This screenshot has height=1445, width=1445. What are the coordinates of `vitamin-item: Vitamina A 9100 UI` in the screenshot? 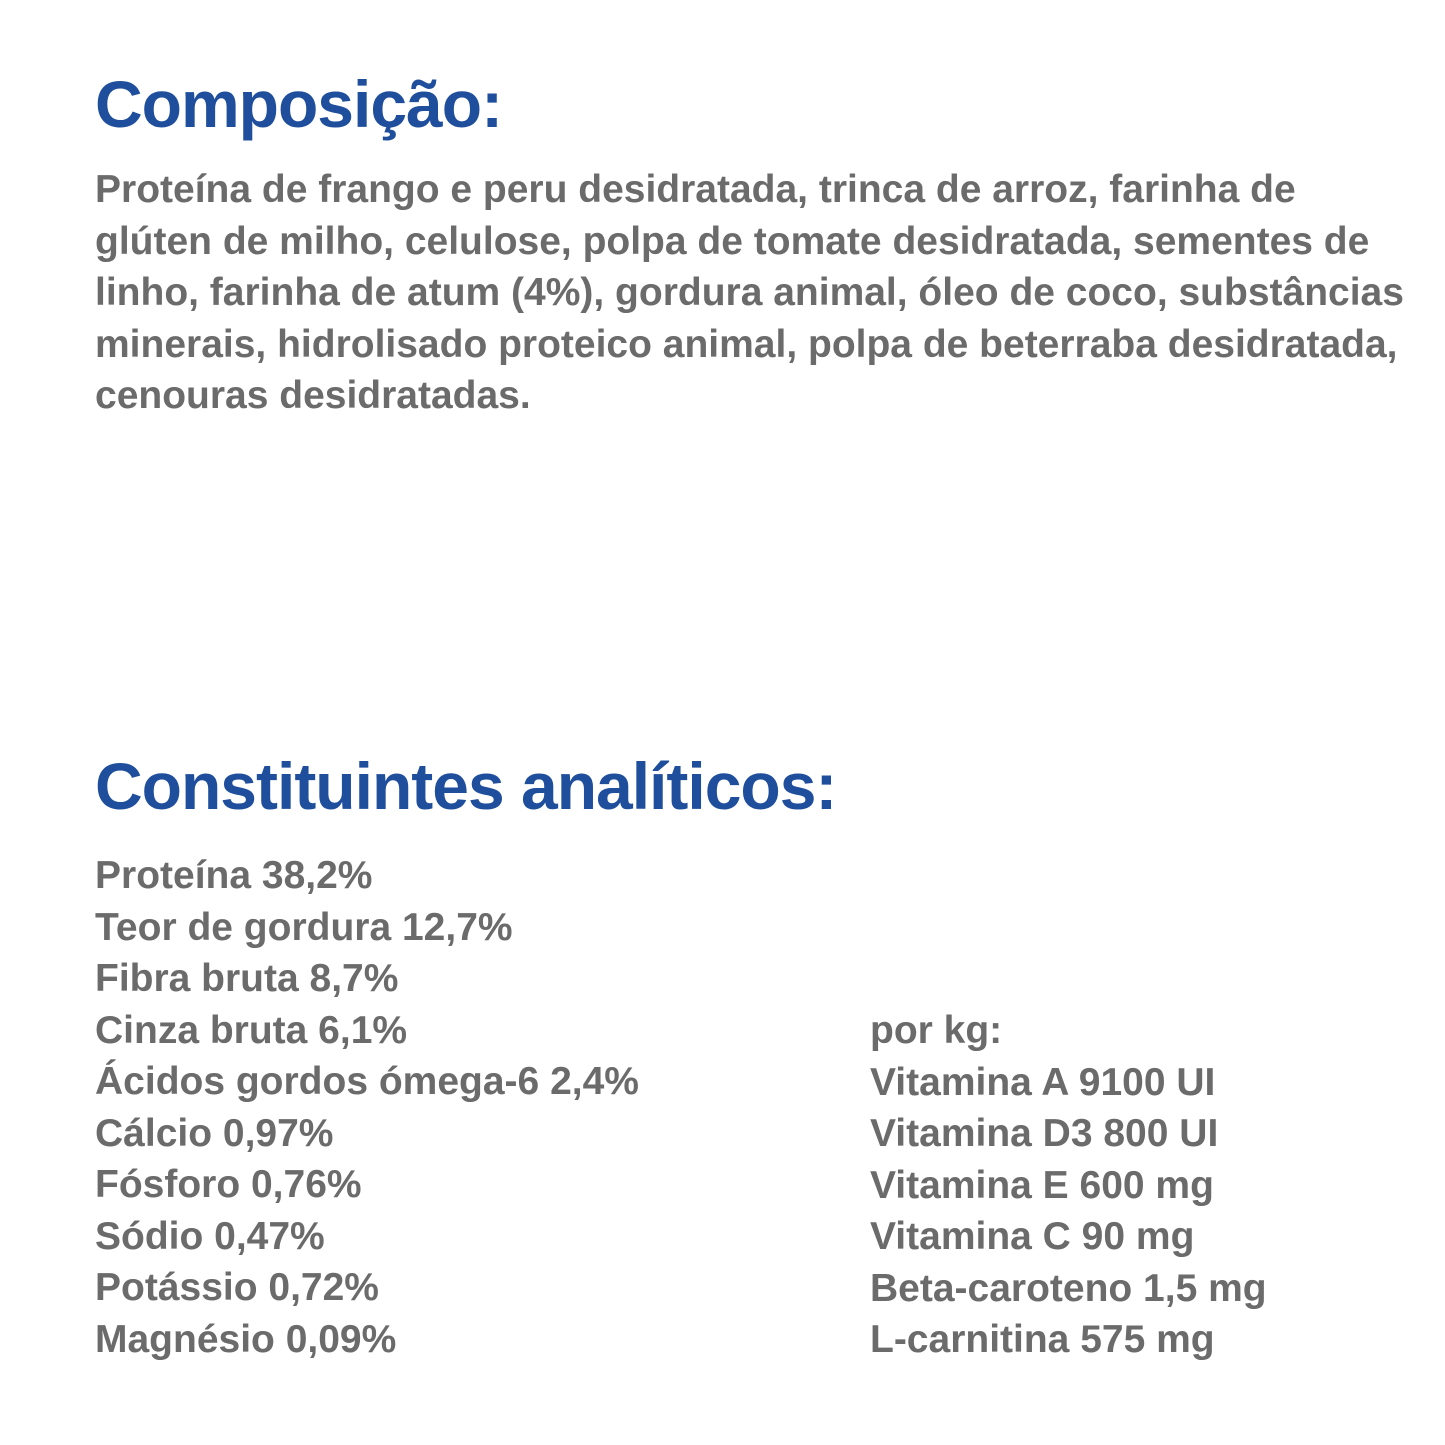 It's located at (1043, 1082).